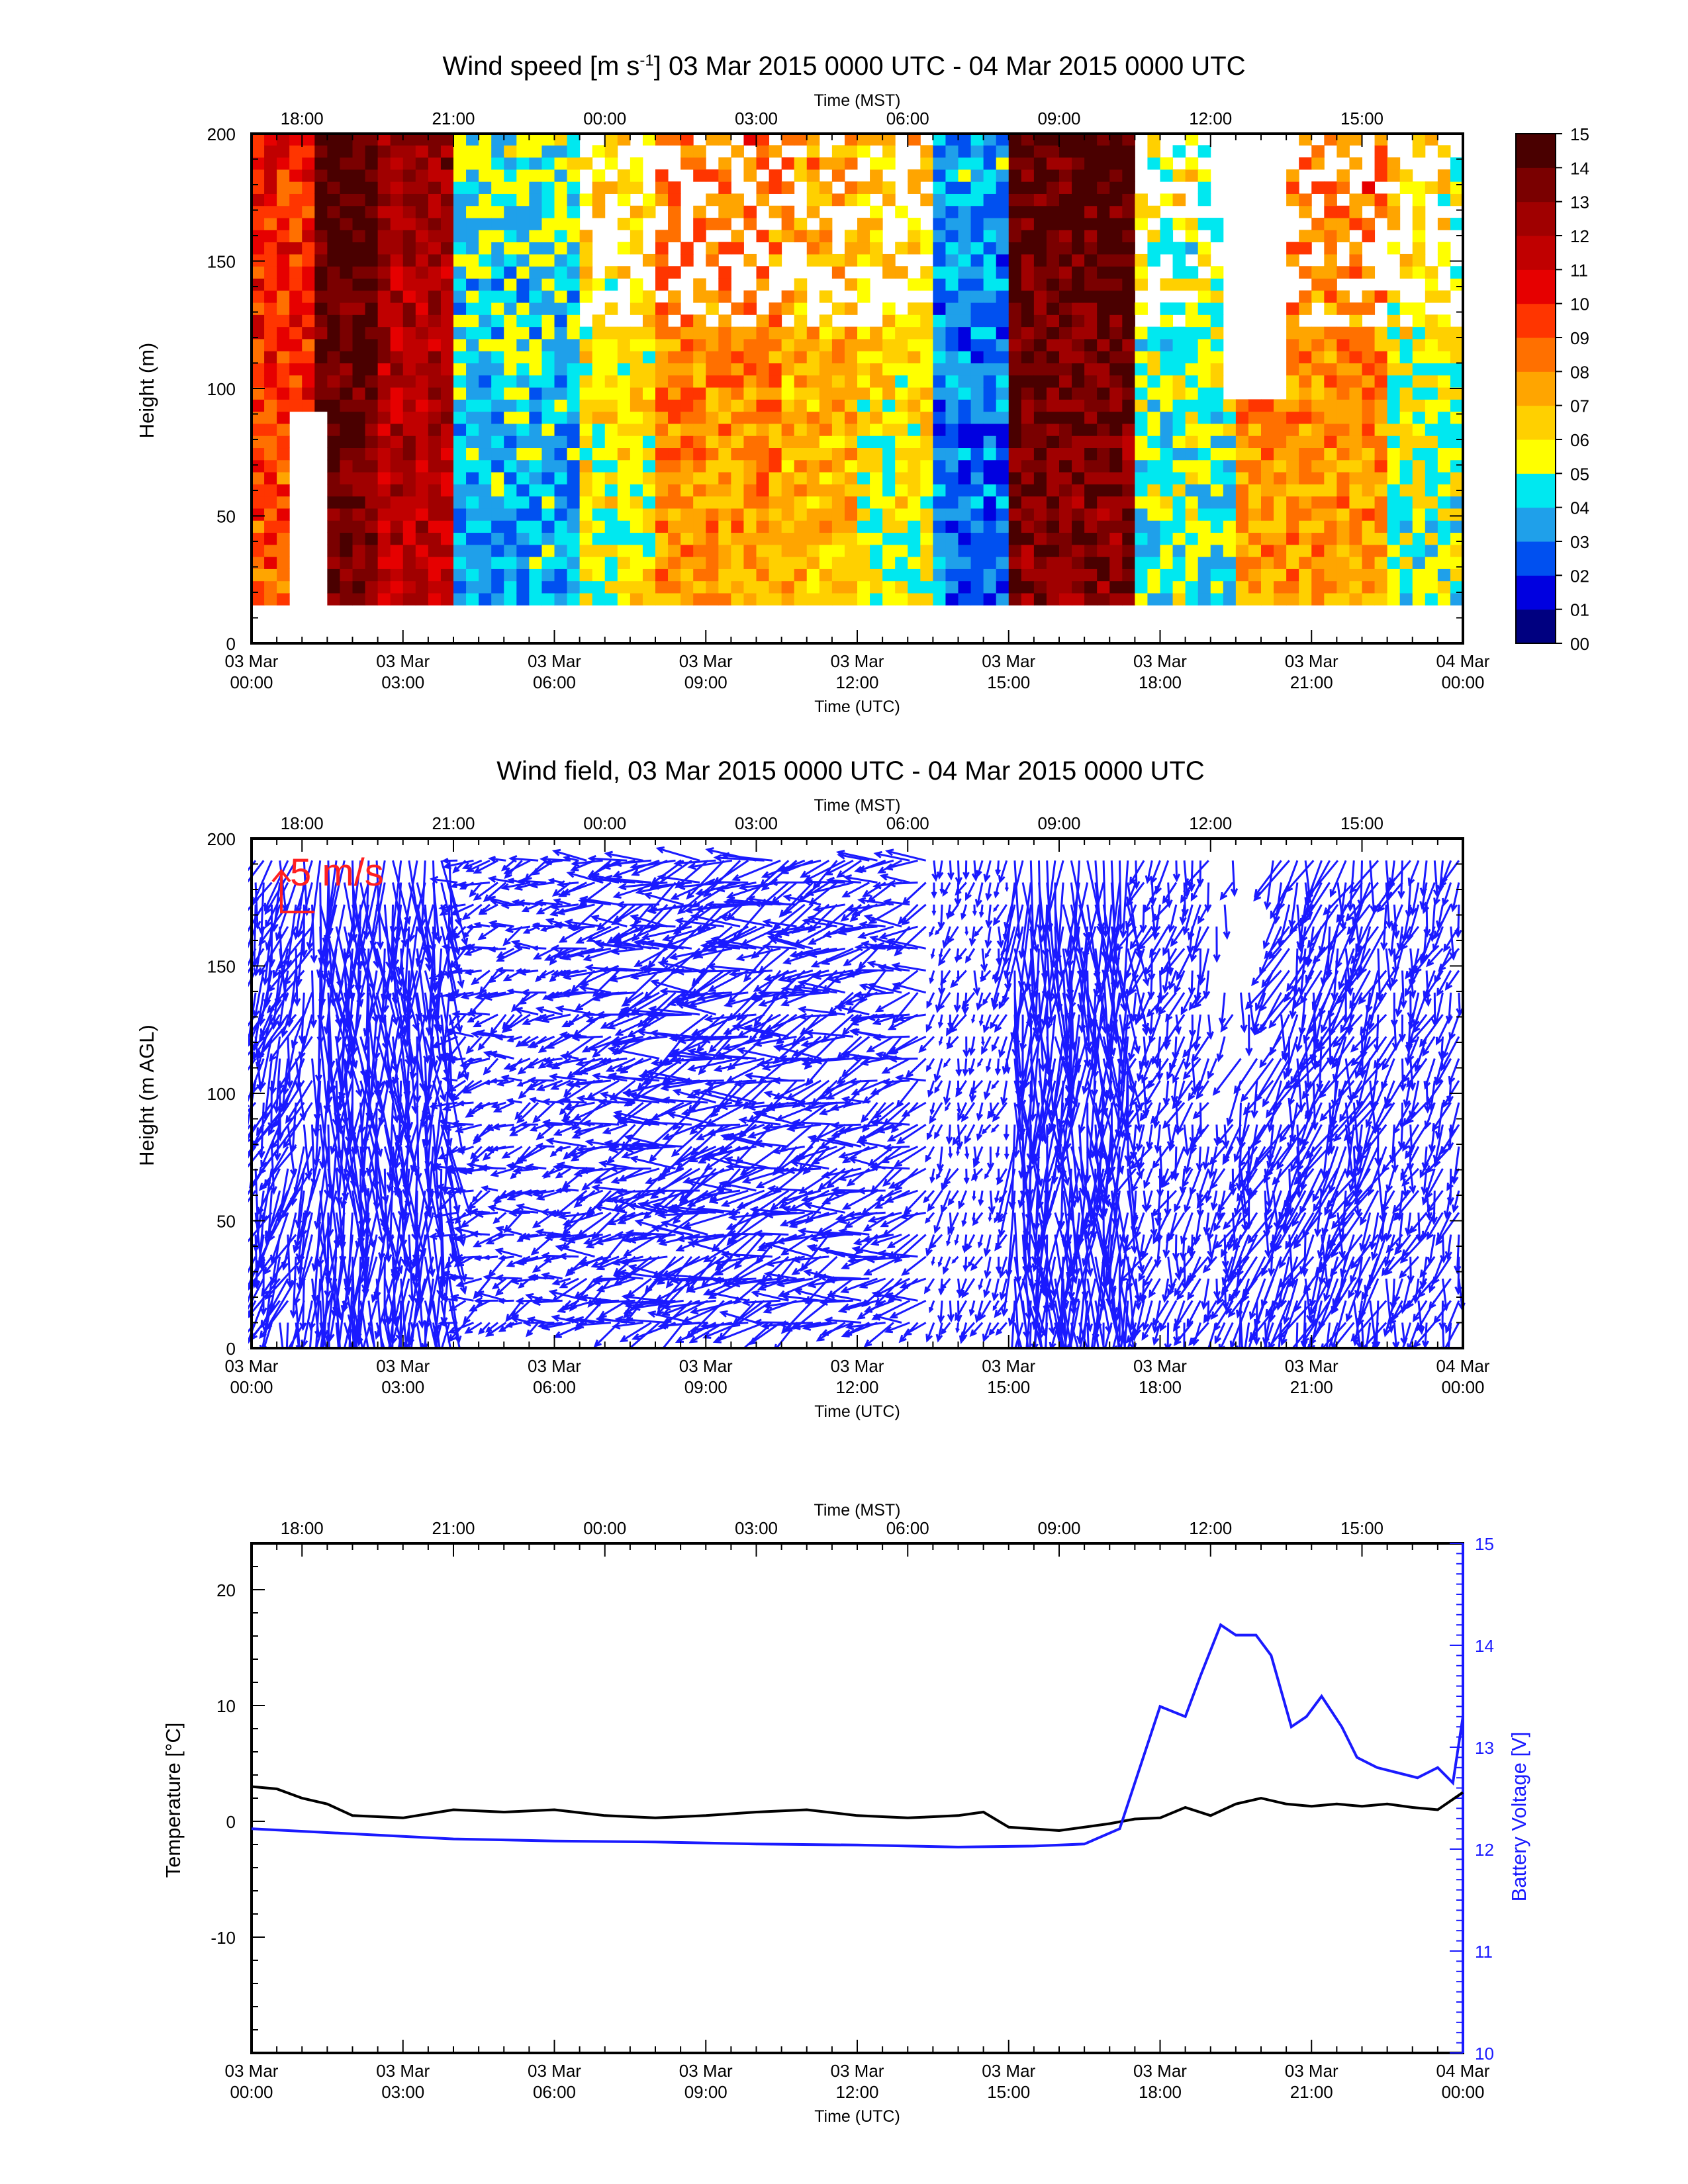 The image size is (1688, 2184). Describe the element at coordinates (705, 682) in the screenshot. I see `bottom-tick-label: 09:00` at that location.